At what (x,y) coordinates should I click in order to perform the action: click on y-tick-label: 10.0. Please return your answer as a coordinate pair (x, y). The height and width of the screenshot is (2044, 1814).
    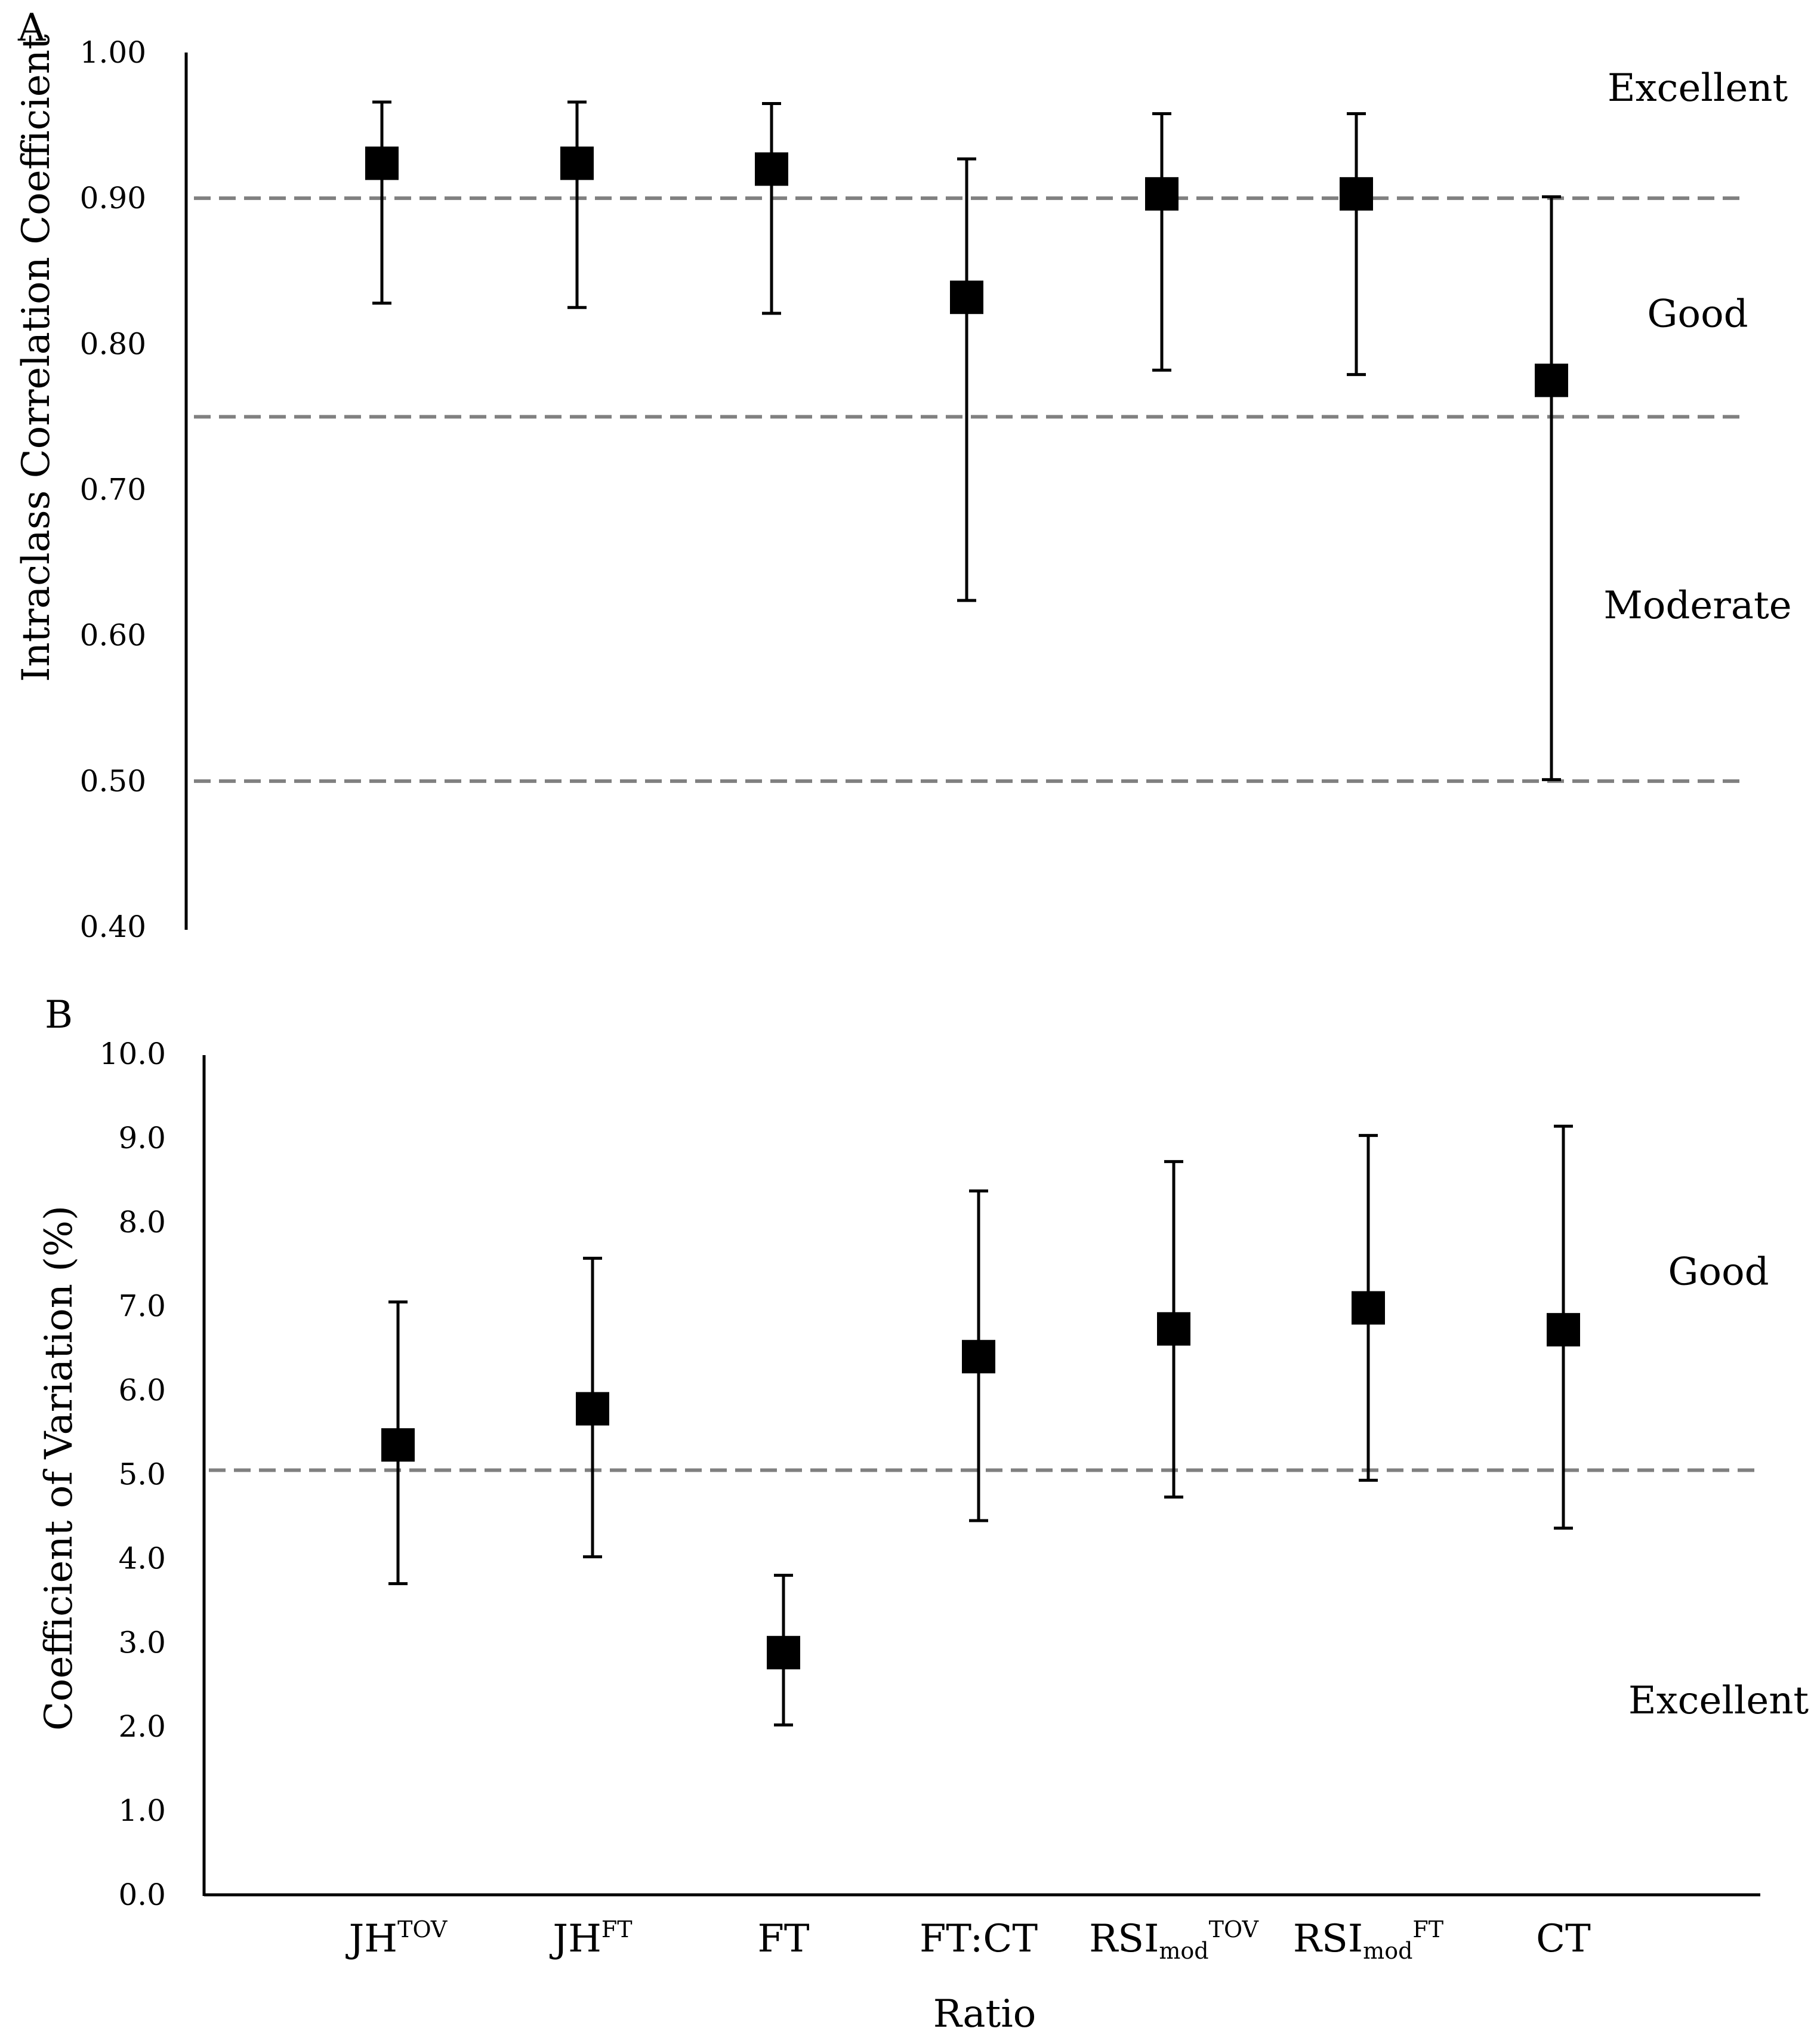
    Looking at the image, I should click on (133, 1054).